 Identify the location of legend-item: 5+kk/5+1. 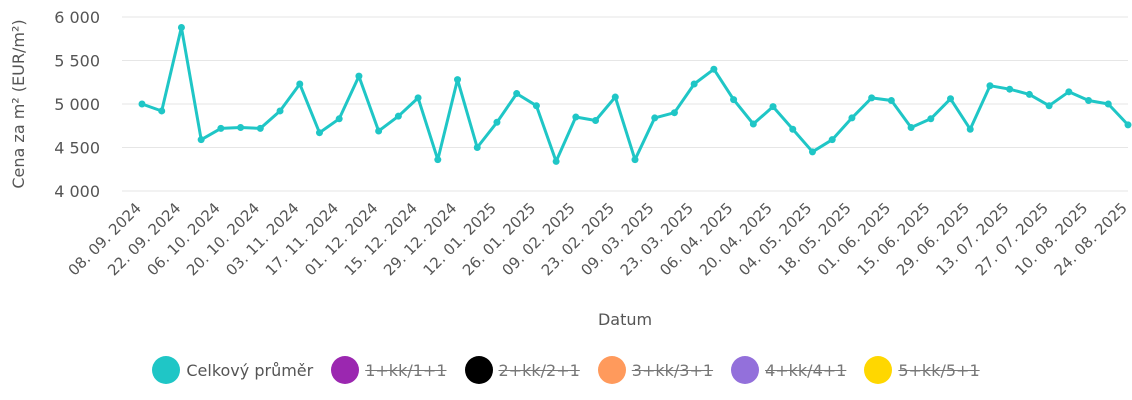
(922, 370).